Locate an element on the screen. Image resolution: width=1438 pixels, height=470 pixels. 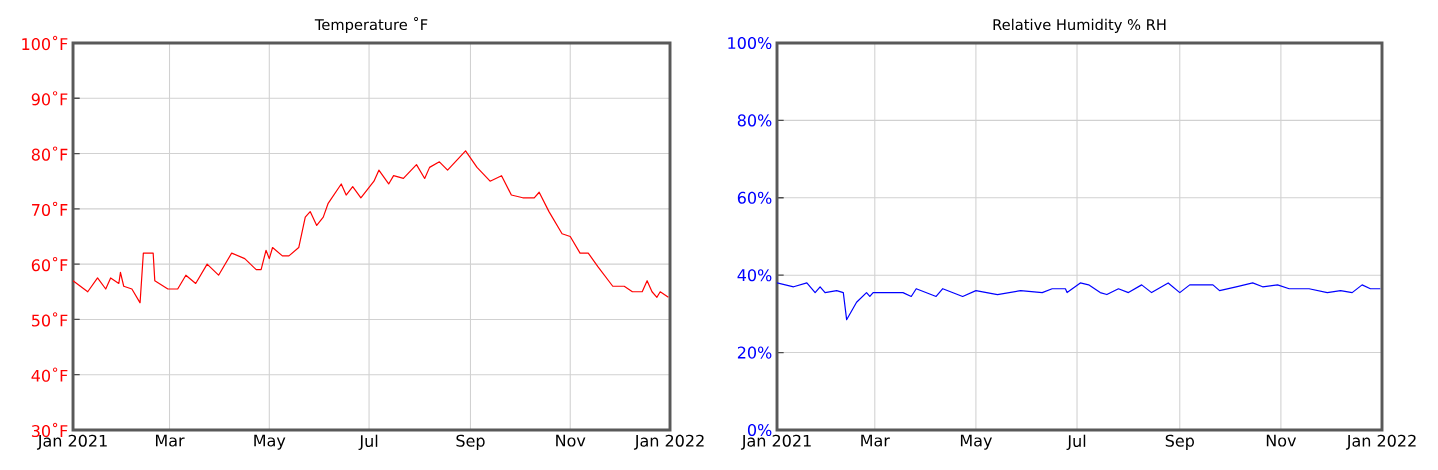
y-tick-label: 50˚F is located at coordinates (49, 319).